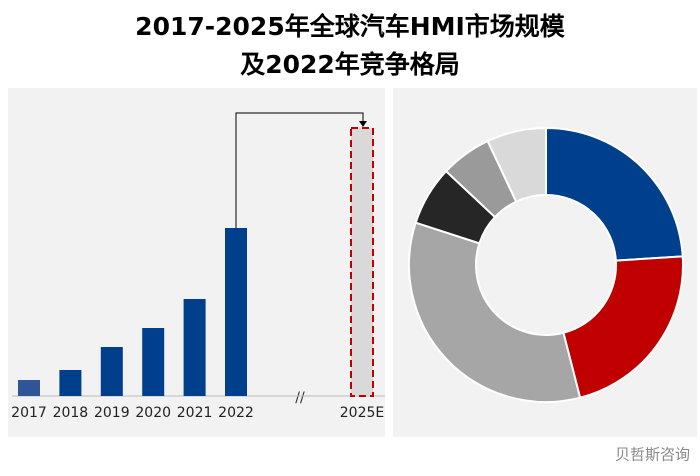 Image resolution: width=700 pixels, height=476 pixels. I want to click on x-tick-label: 2017, so click(29, 413).